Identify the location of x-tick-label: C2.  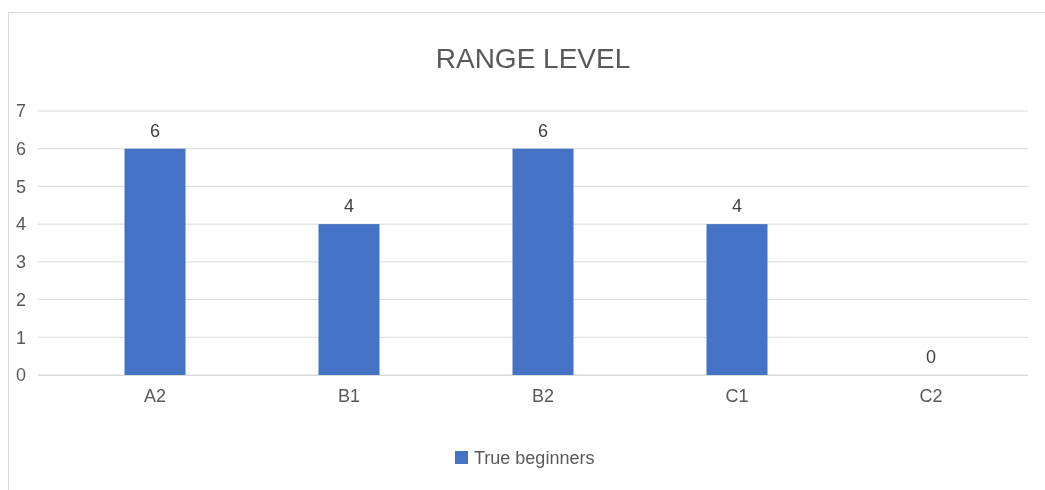
(931, 395).